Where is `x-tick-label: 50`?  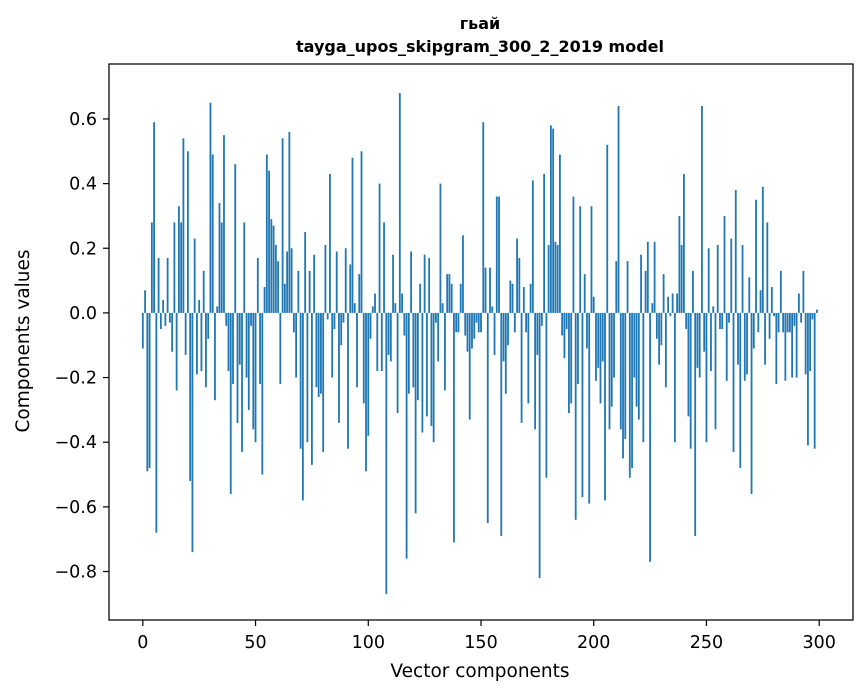 x-tick-label: 50 is located at coordinates (255, 643).